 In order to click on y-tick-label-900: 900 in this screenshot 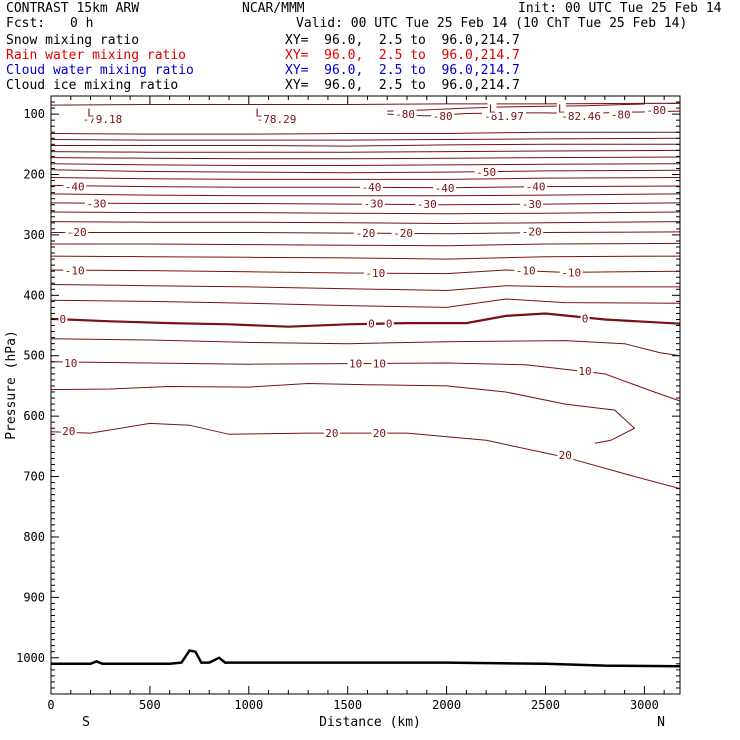, I will do `click(34, 597)`.